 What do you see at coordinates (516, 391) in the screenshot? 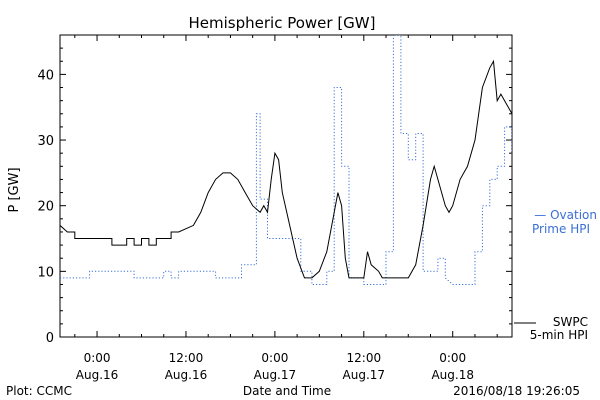
I see `plot-timestamp: 2016/08/18 19:26:05` at bounding box center [516, 391].